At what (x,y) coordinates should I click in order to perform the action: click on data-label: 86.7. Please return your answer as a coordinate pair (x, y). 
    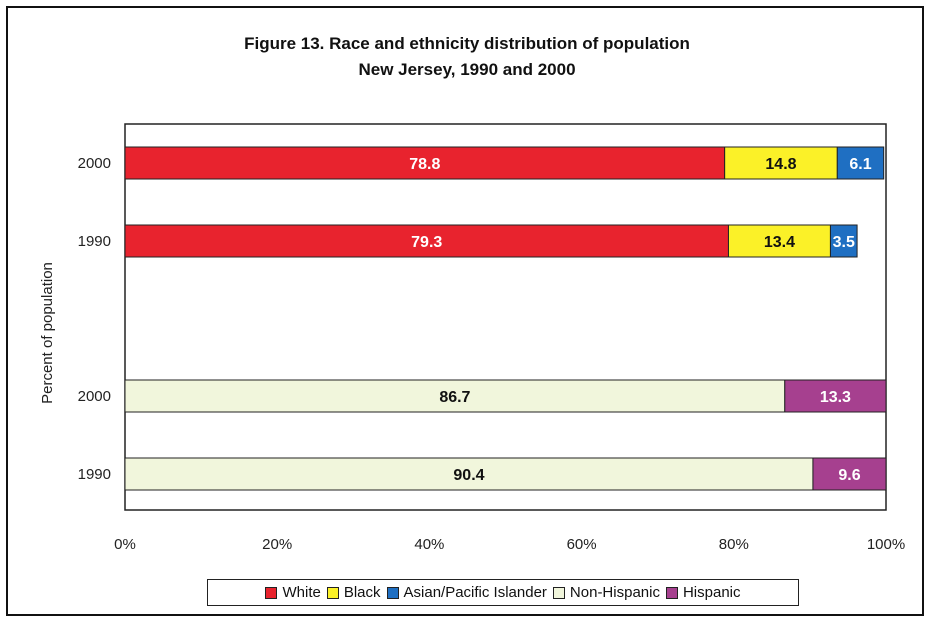
    Looking at the image, I should click on (454, 397).